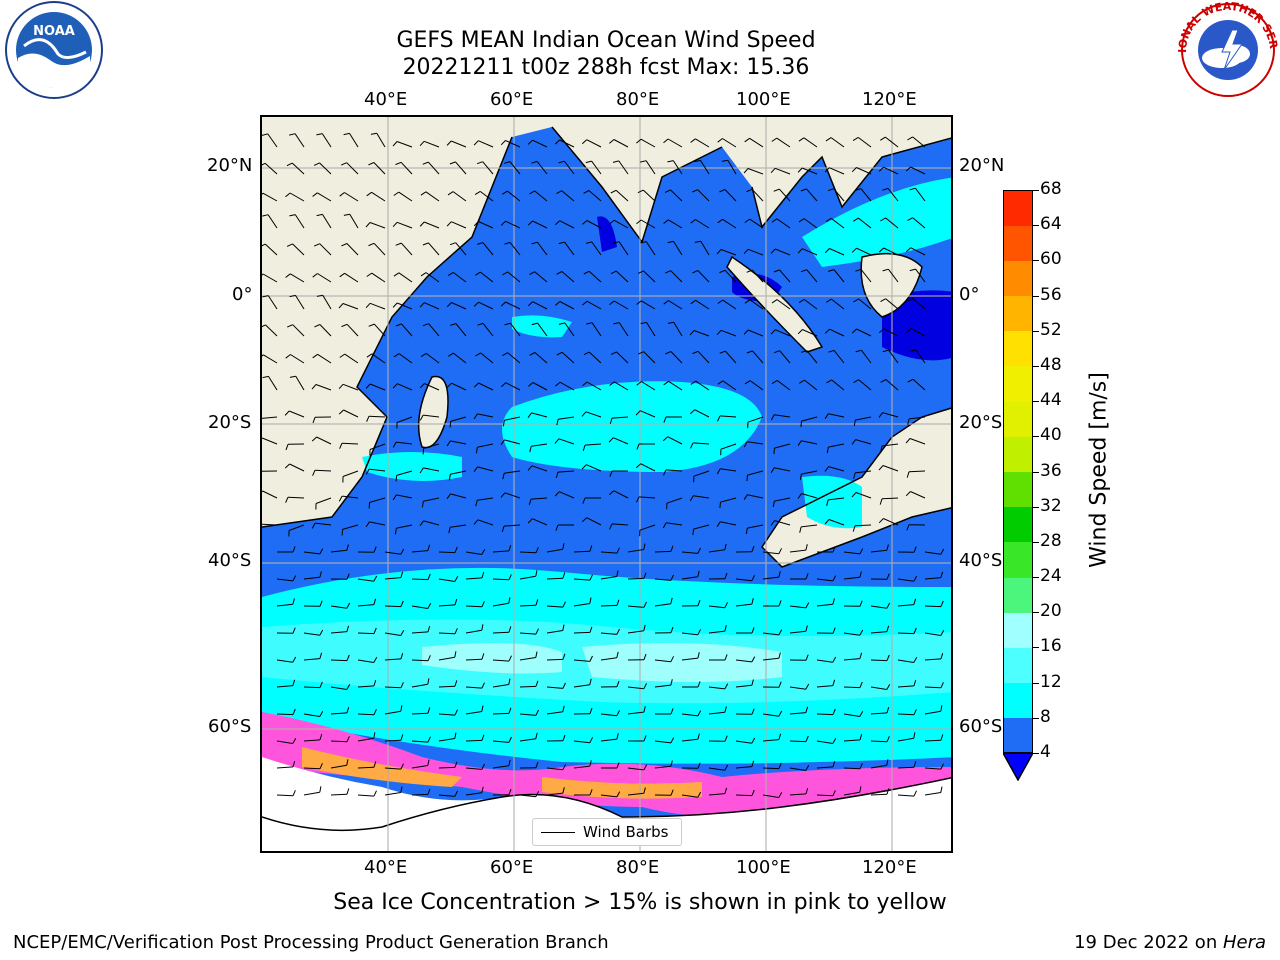 This screenshot has width=1280, height=960. I want to click on lat-tick-left: 0°, so click(242, 294).